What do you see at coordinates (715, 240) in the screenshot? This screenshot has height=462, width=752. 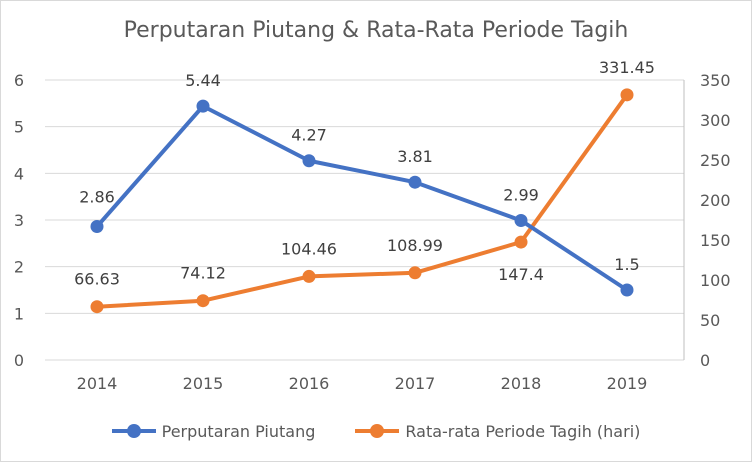 I see `y-right-tick-label: 150` at bounding box center [715, 240].